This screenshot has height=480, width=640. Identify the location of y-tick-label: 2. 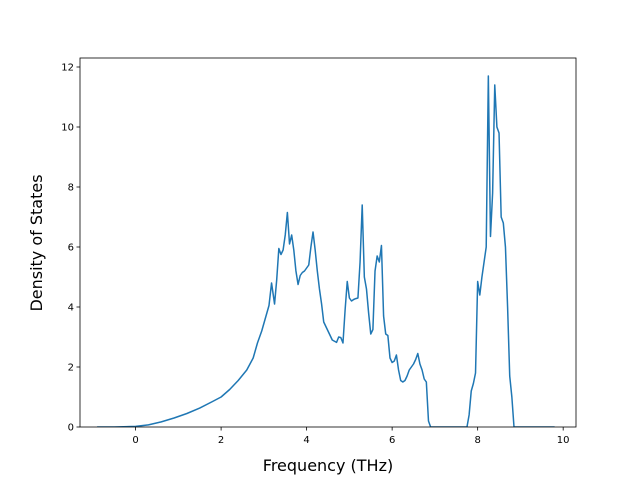
(71, 368).